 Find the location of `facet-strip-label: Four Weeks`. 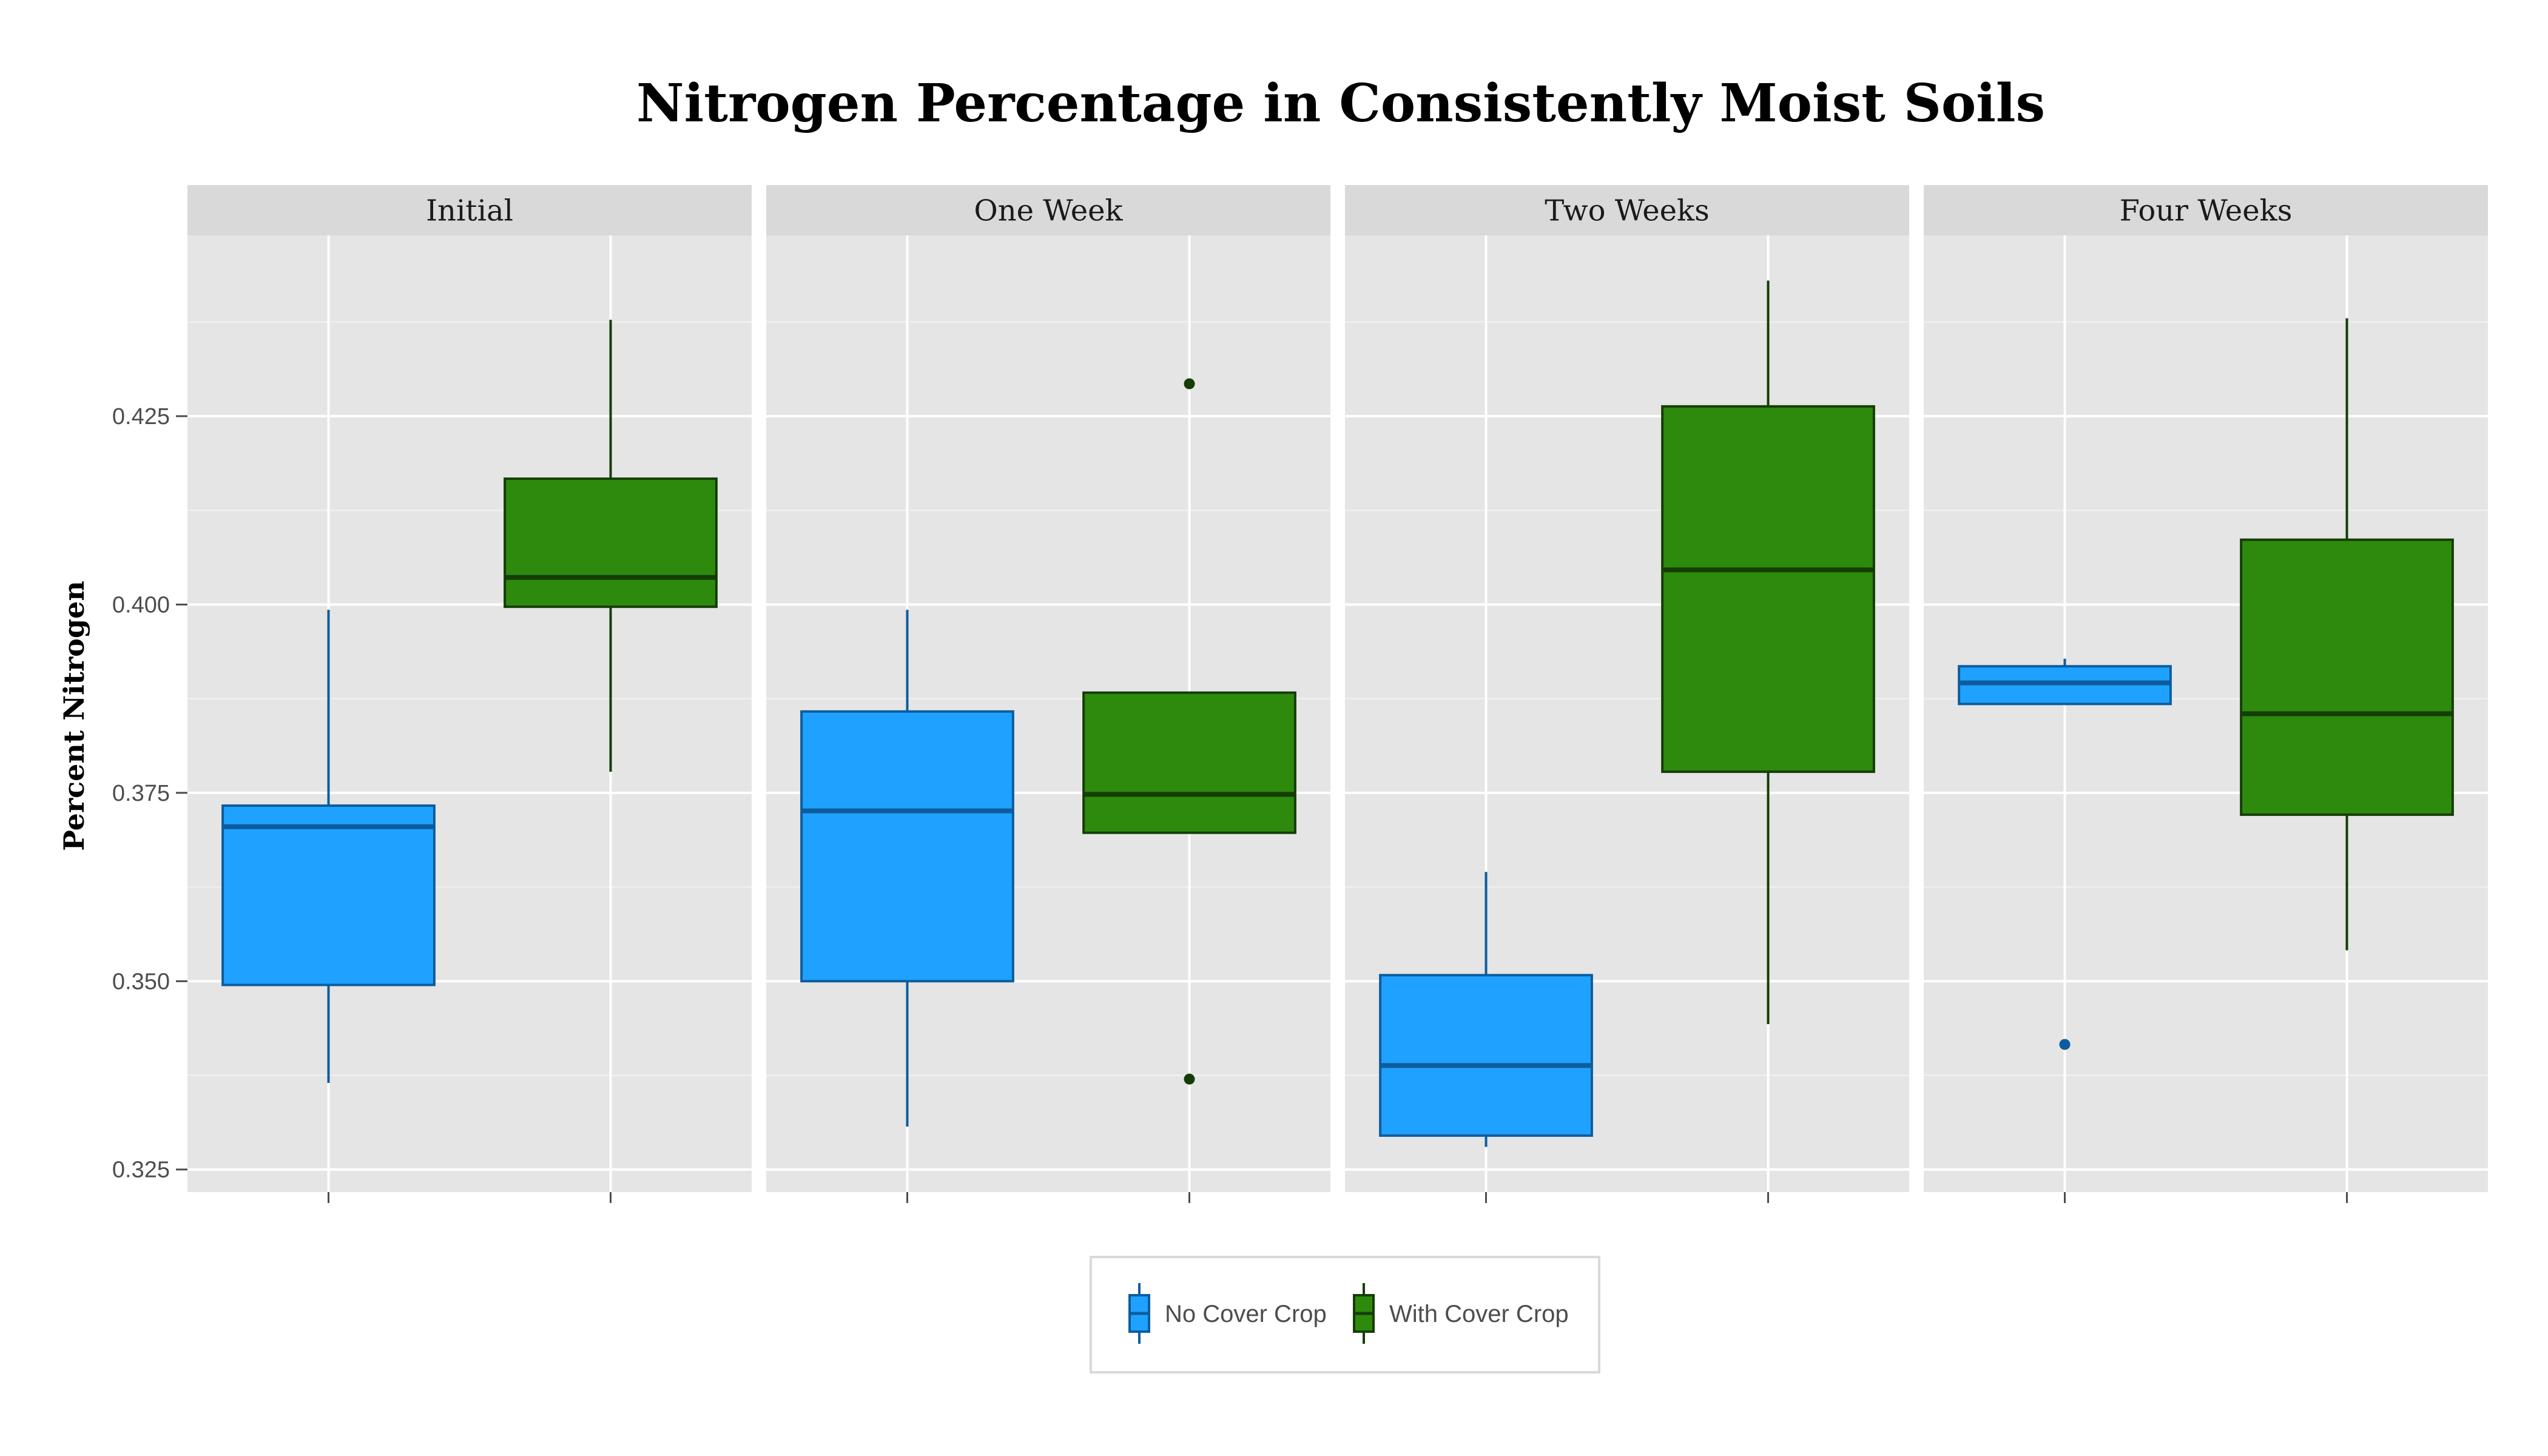

facet-strip-label: Four Weeks is located at coordinates (2206, 211).